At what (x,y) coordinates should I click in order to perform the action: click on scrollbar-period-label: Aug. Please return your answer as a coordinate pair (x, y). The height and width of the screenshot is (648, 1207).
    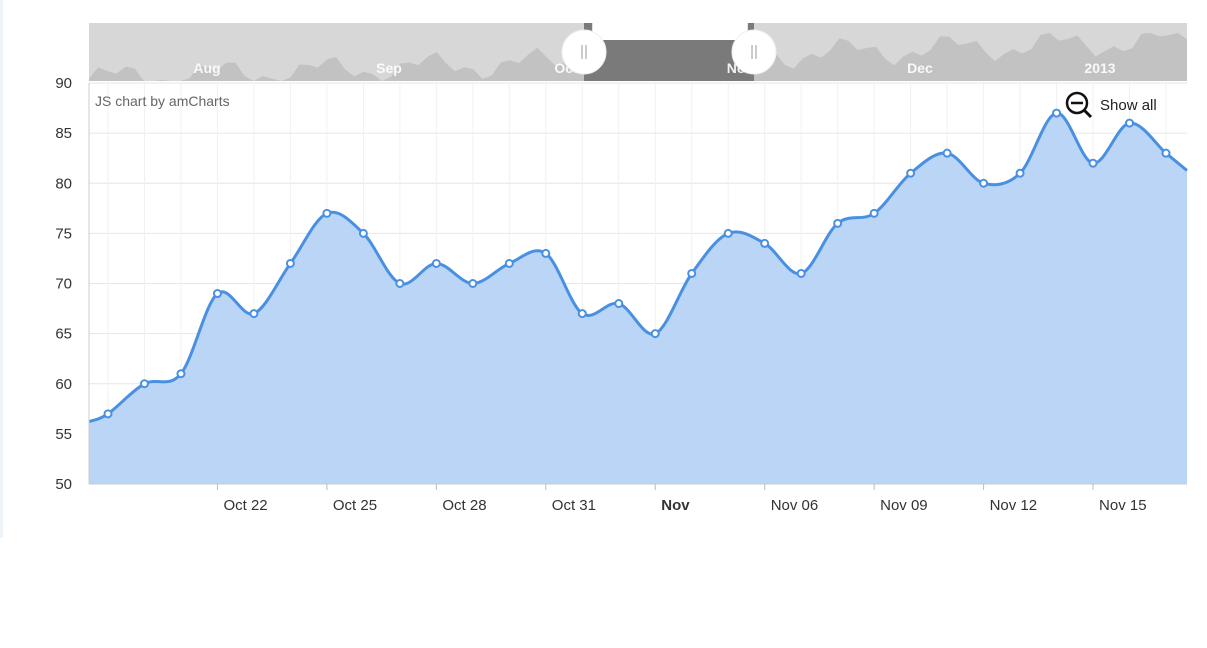
    Looking at the image, I should click on (206, 68).